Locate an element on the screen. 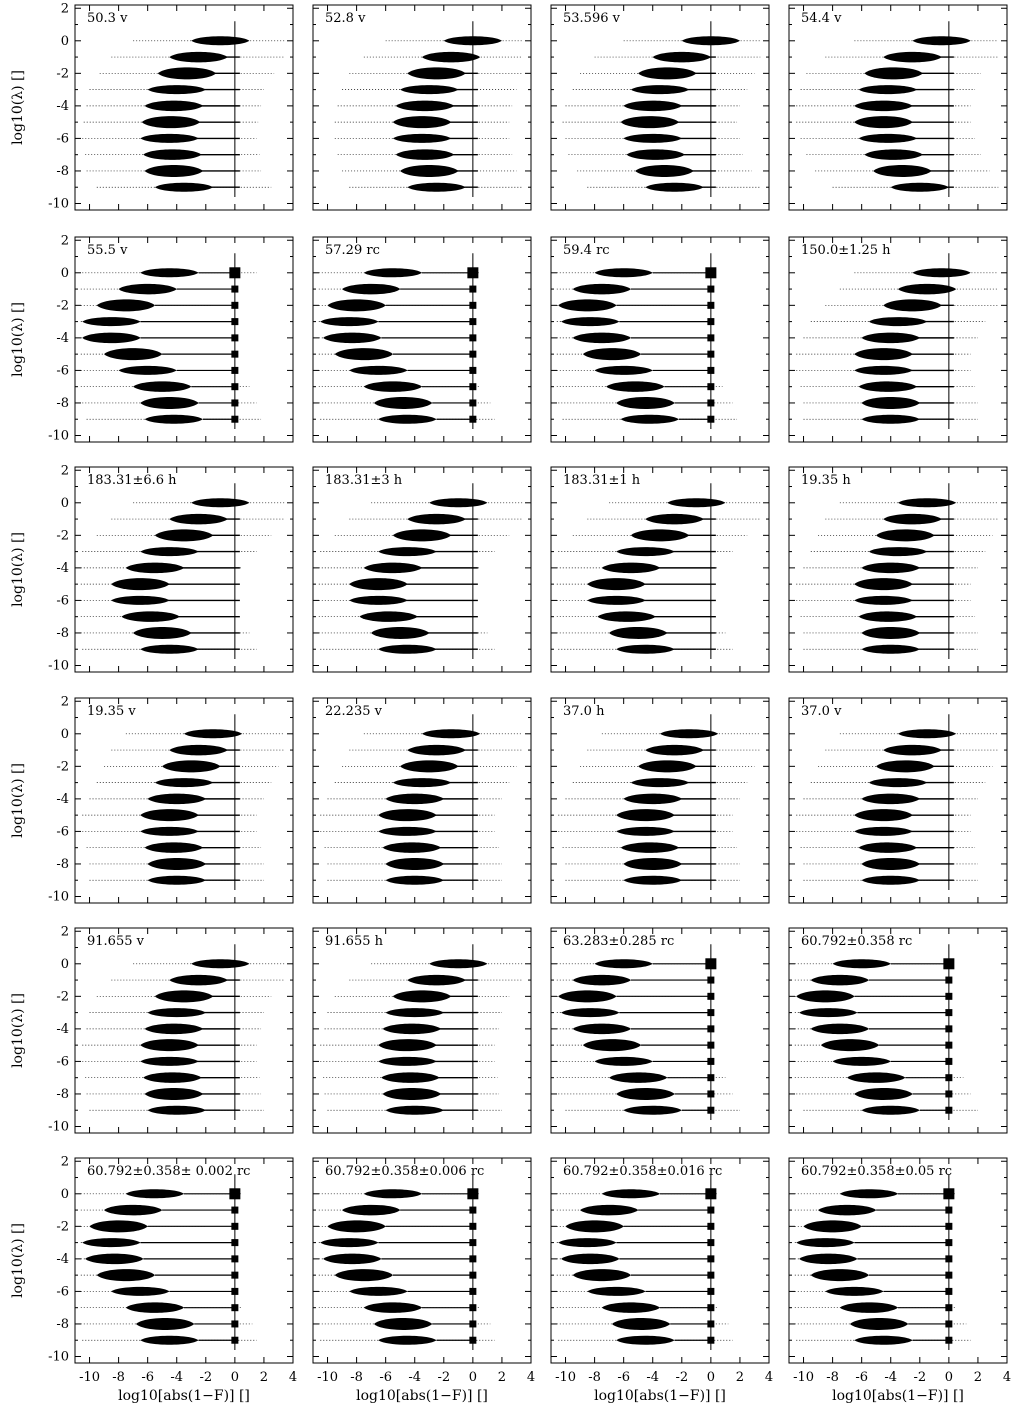 This screenshot has width=1022, height=1417. x-tick-label: -2 is located at coordinates (919, 1377).